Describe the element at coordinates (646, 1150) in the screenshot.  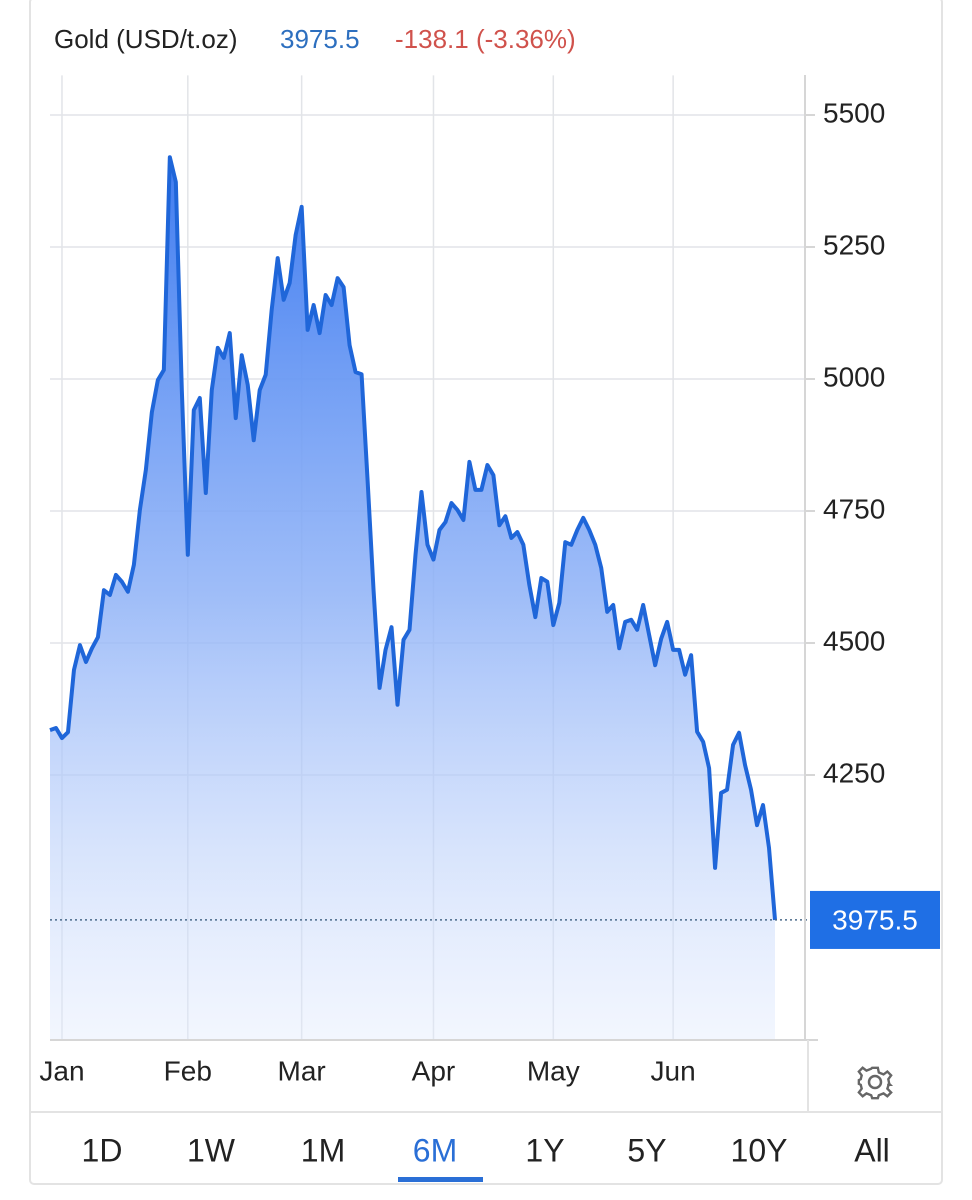
I see `range-tab: 5Y` at that location.